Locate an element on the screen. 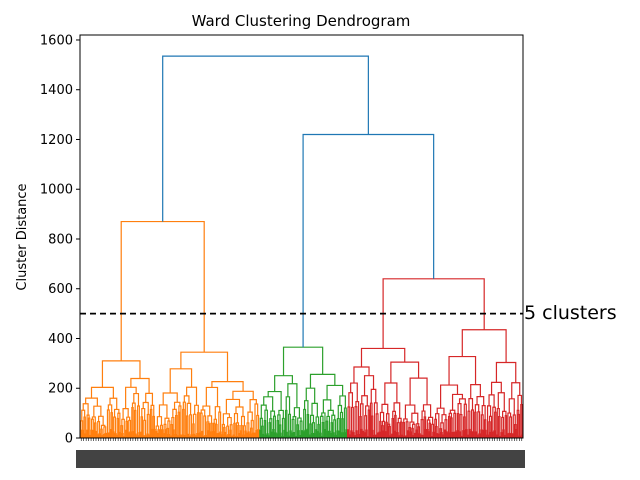 The height and width of the screenshot is (480, 640). y-tick-label: 400 is located at coordinates (60, 339).